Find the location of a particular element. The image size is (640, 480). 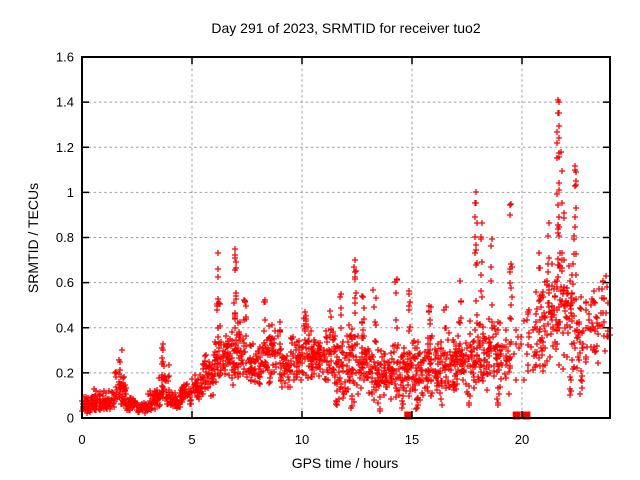

x-axis-label: GPS time / hours is located at coordinates (345, 463).